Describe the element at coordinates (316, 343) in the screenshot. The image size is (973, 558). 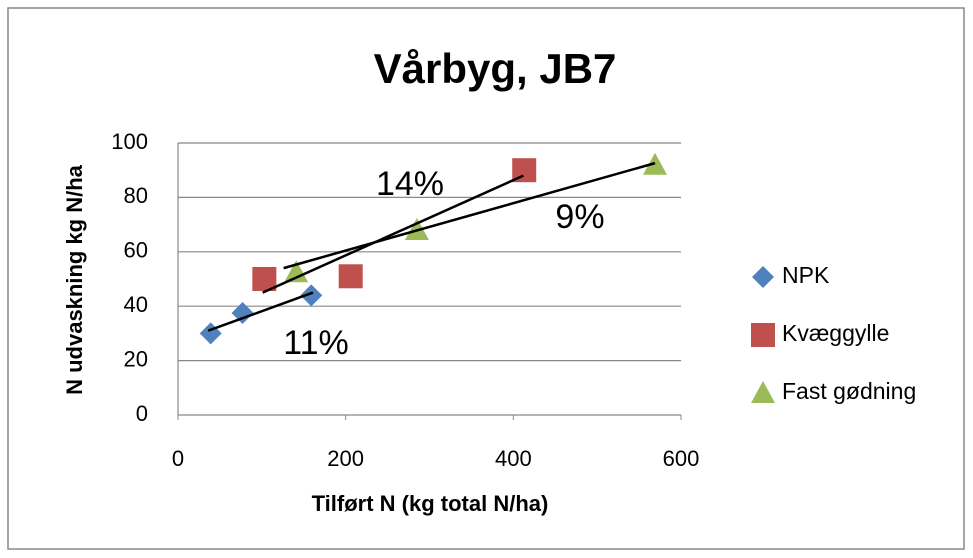
I see `annotation: 11%` at that location.